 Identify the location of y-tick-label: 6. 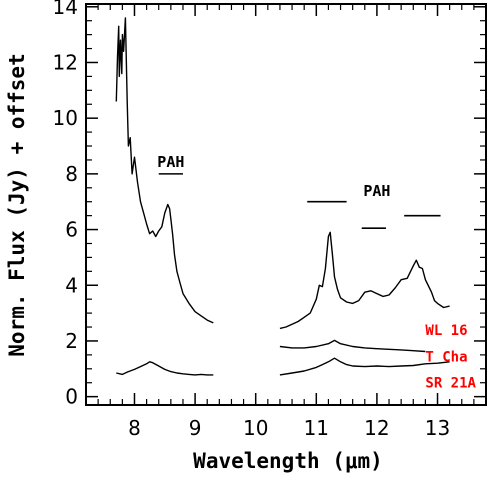
(71, 230).